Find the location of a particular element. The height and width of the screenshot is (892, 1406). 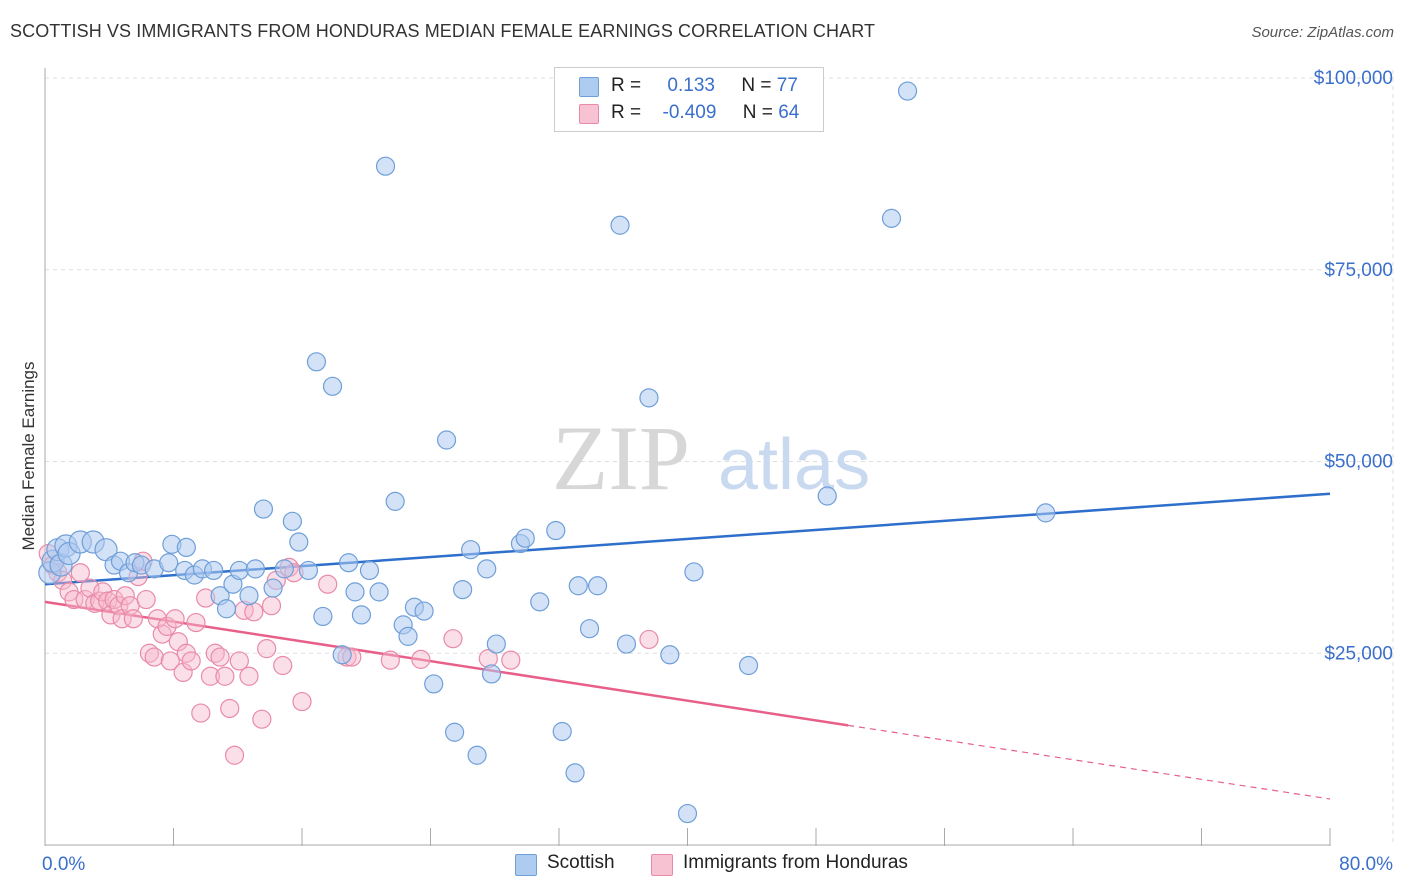

r-value-scottish: 0.133 is located at coordinates (691, 85).